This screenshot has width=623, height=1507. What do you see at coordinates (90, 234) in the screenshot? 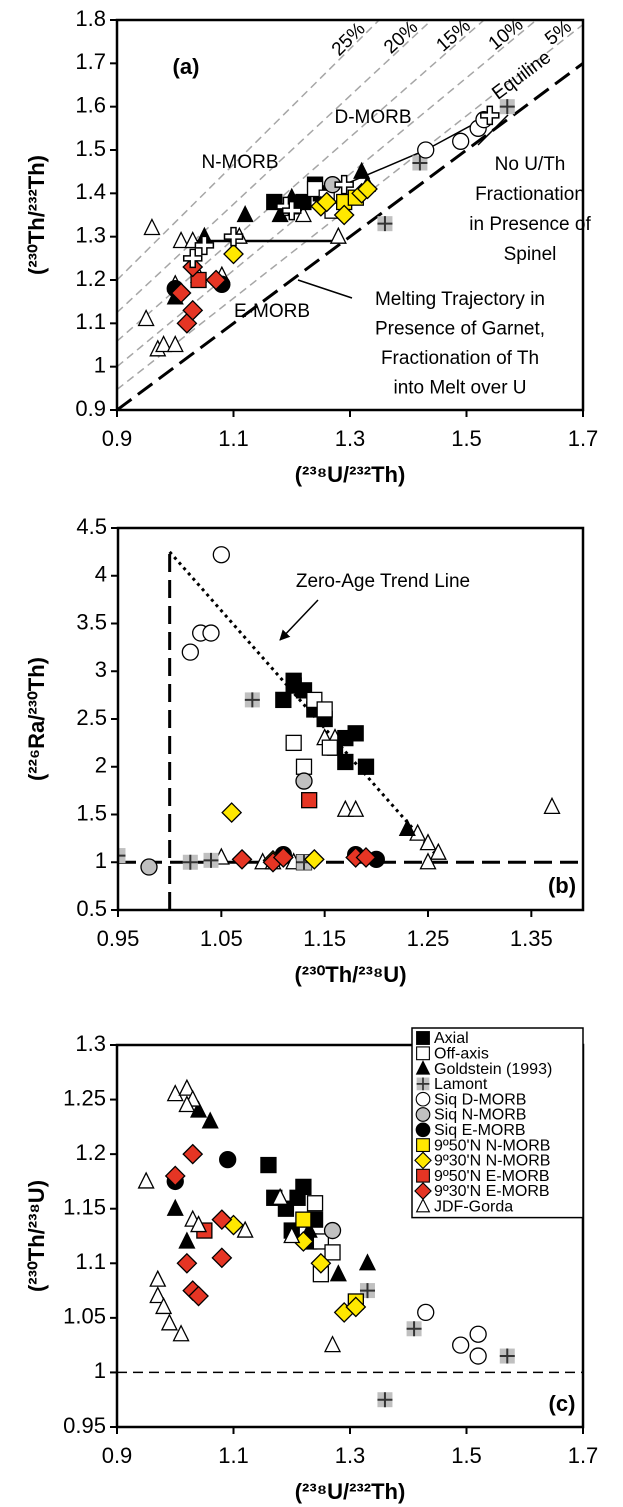
I see `y-tick-label: 1.3` at bounding box center [90, 234].